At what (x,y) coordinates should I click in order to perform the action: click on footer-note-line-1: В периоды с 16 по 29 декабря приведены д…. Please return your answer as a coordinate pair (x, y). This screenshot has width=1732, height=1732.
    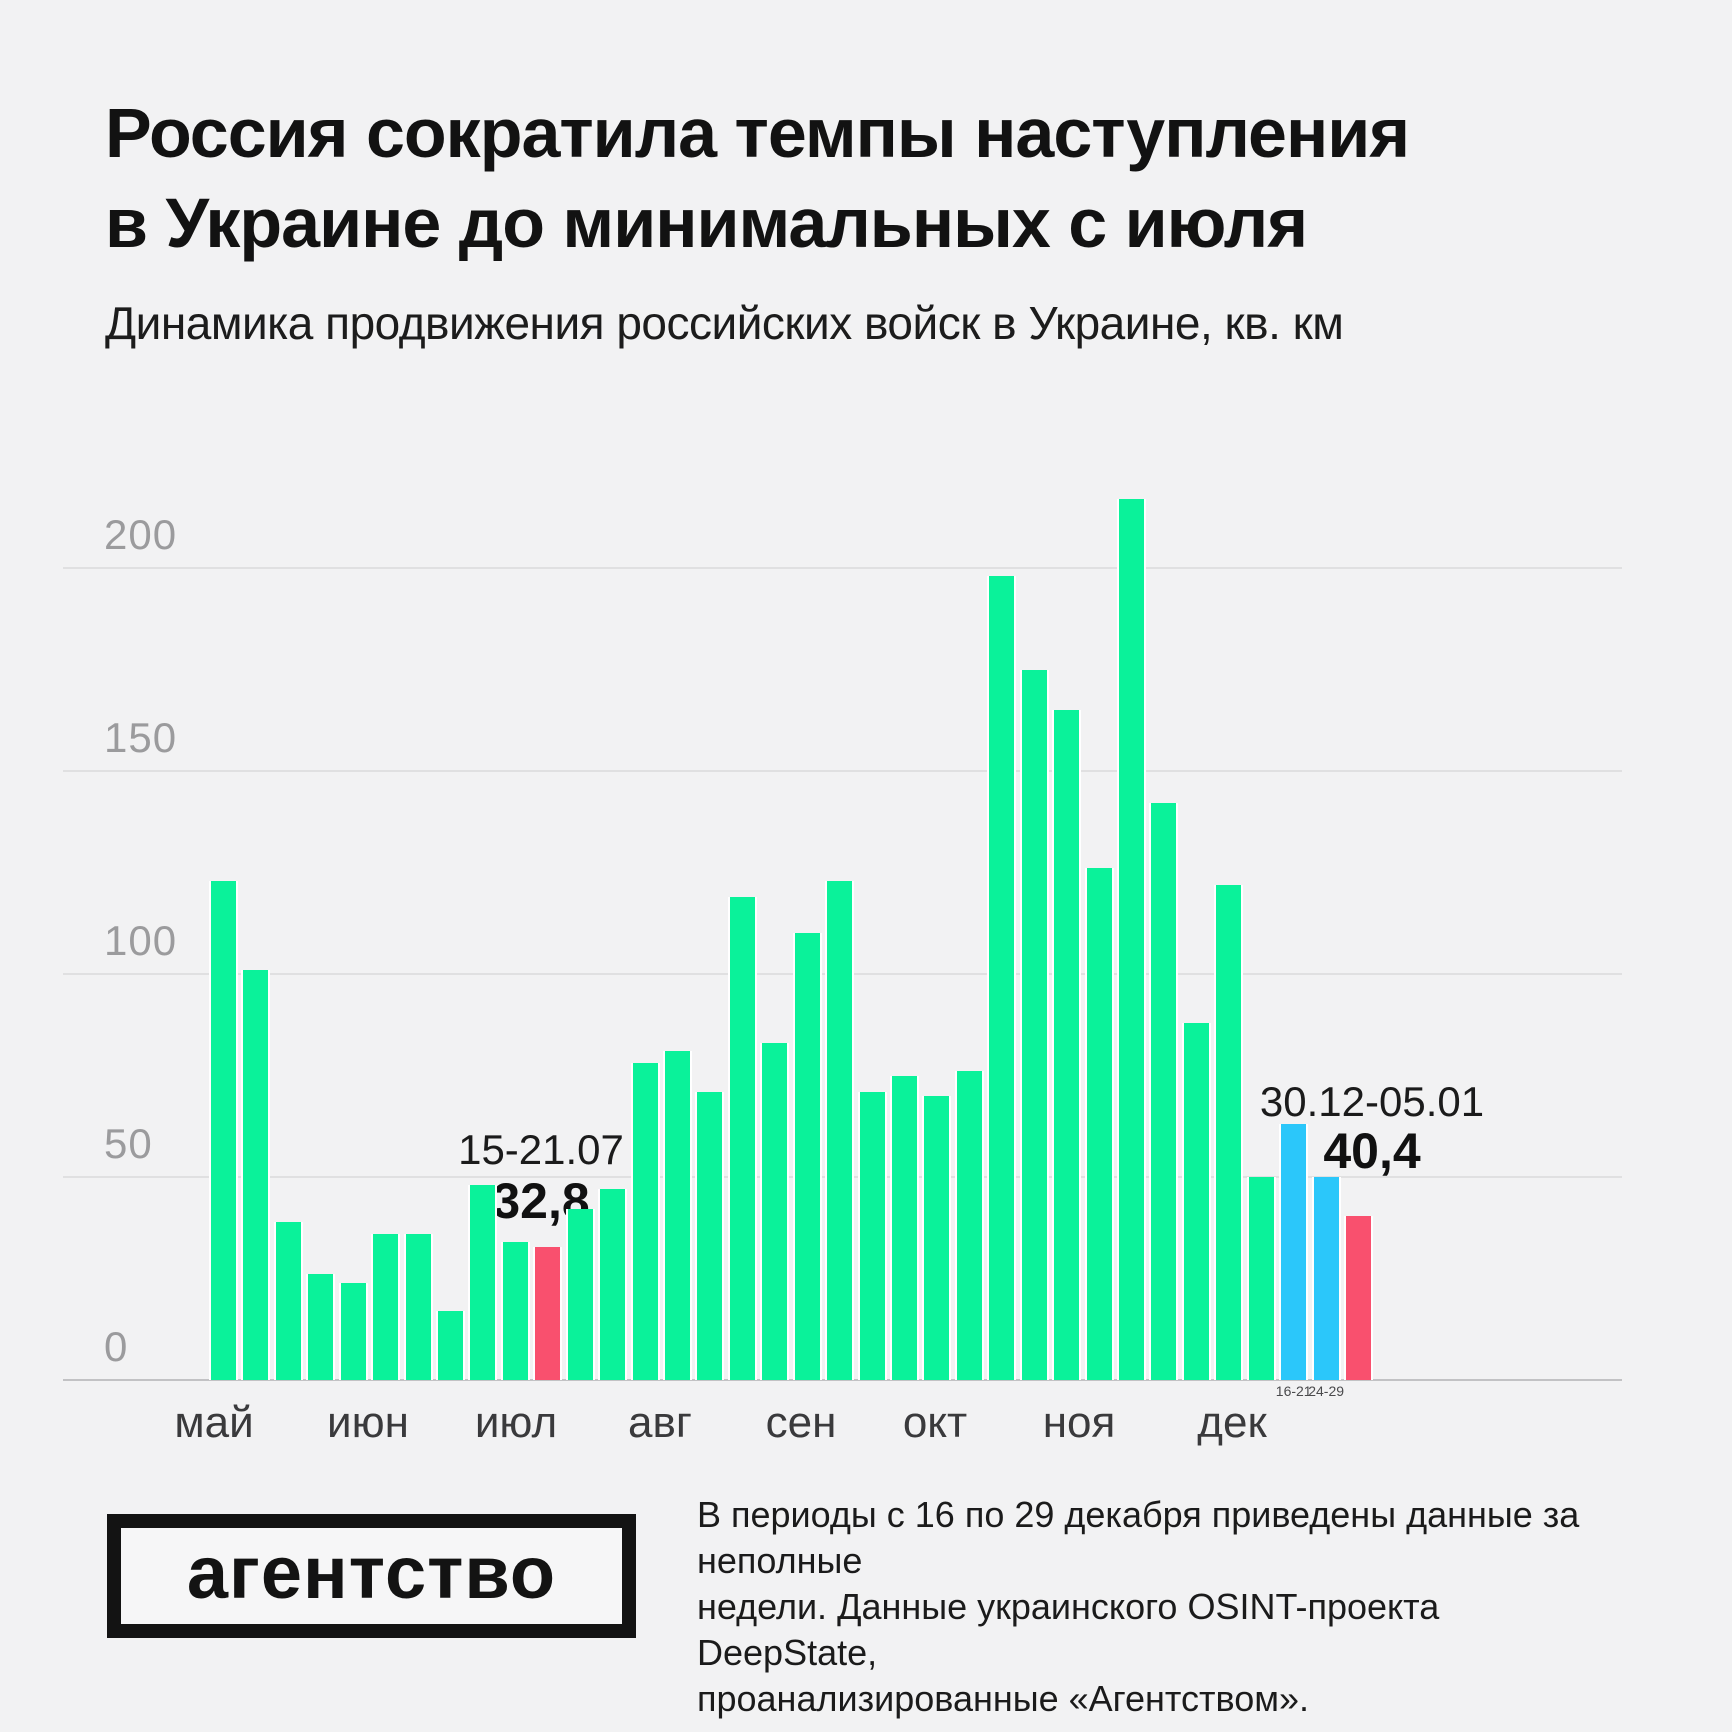
    Looking at the image, I should click on (1138, 1537).